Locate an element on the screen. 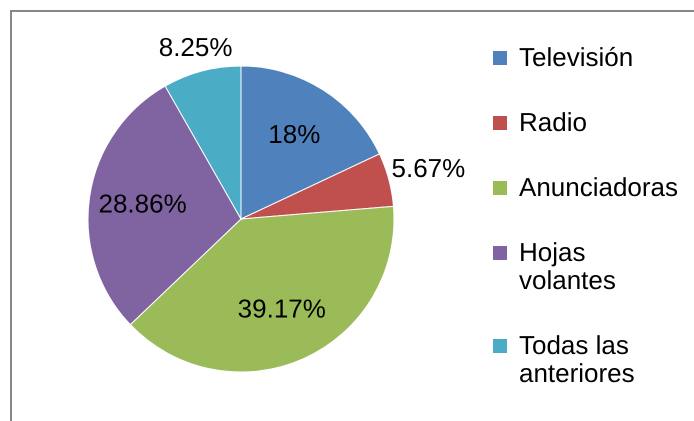 This screenshot has height=421, width=694. legend-label: Televisión is located at coordinates (576, 57).